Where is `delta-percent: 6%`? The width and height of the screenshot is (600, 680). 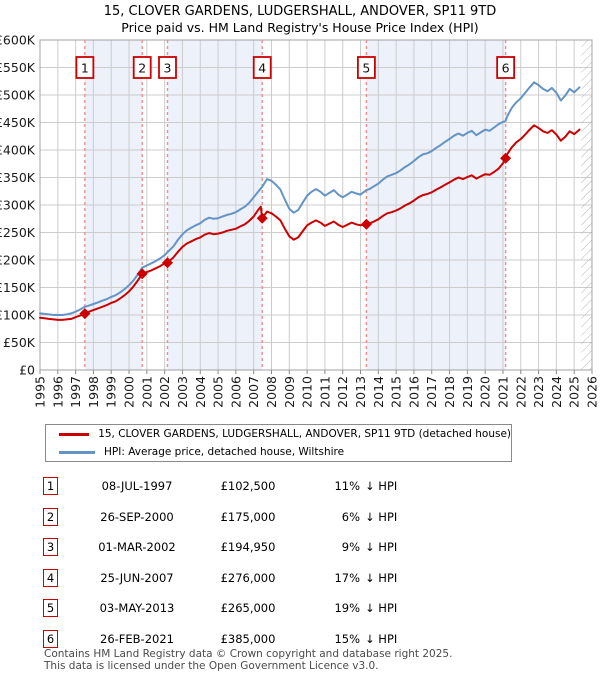 delta-percent: 6% is located at coordinates (350, 516).